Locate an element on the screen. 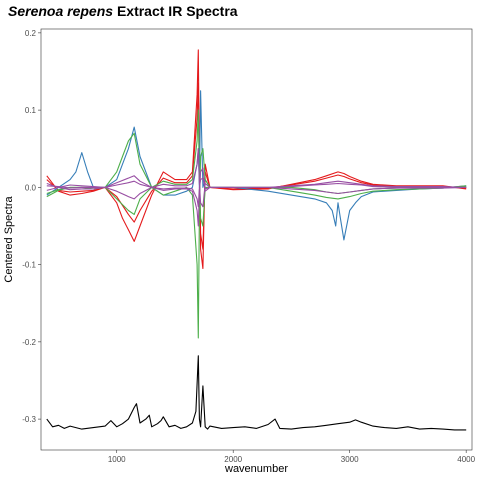 Image resolution: width=480 pixels, height=480 pixels. y-tick-label: 0.1 is located at coordinates (31, 110).